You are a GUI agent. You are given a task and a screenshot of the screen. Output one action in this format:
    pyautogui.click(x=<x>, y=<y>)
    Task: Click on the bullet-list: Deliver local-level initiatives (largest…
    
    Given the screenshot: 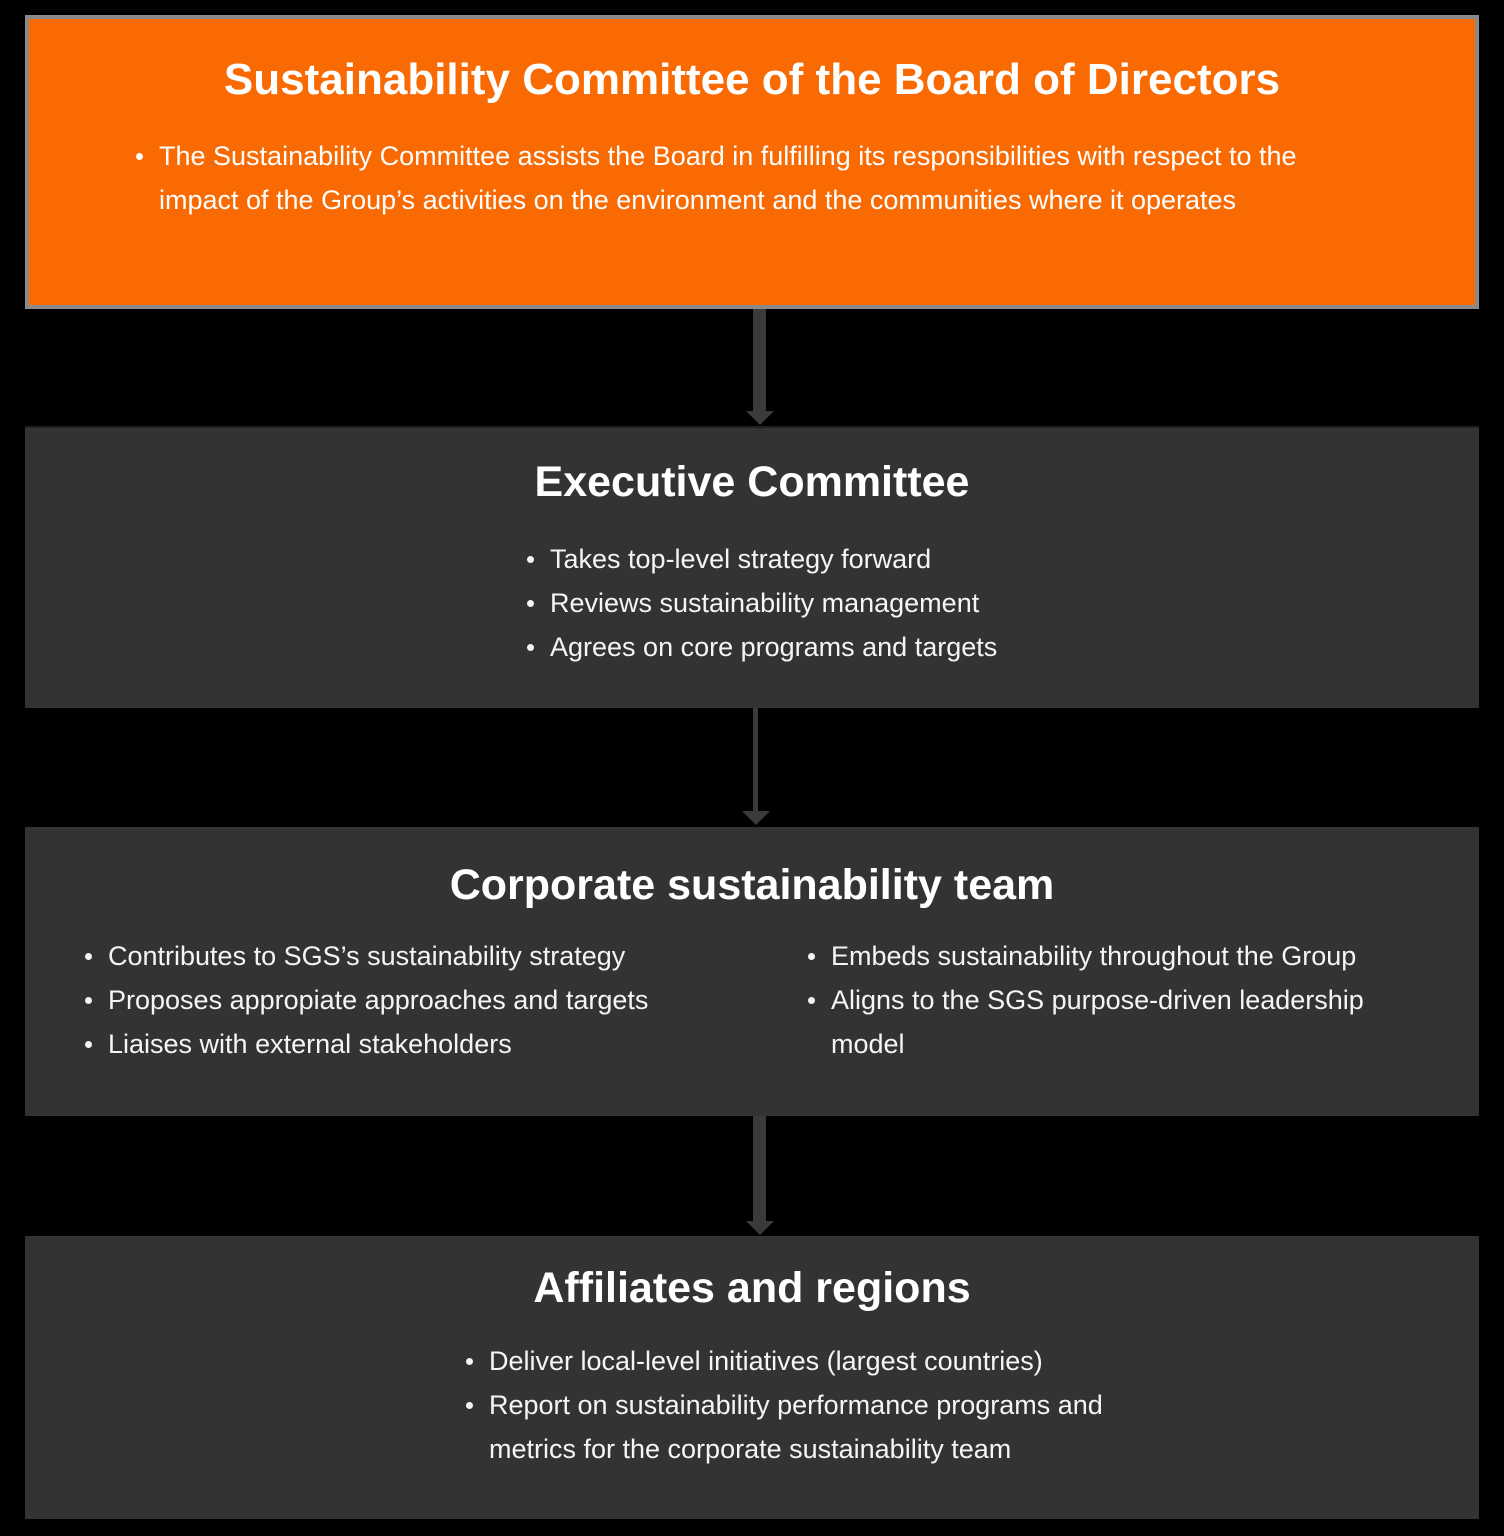 What is the action you would take?
    pyautogui.click(x=798, y=1405)
    